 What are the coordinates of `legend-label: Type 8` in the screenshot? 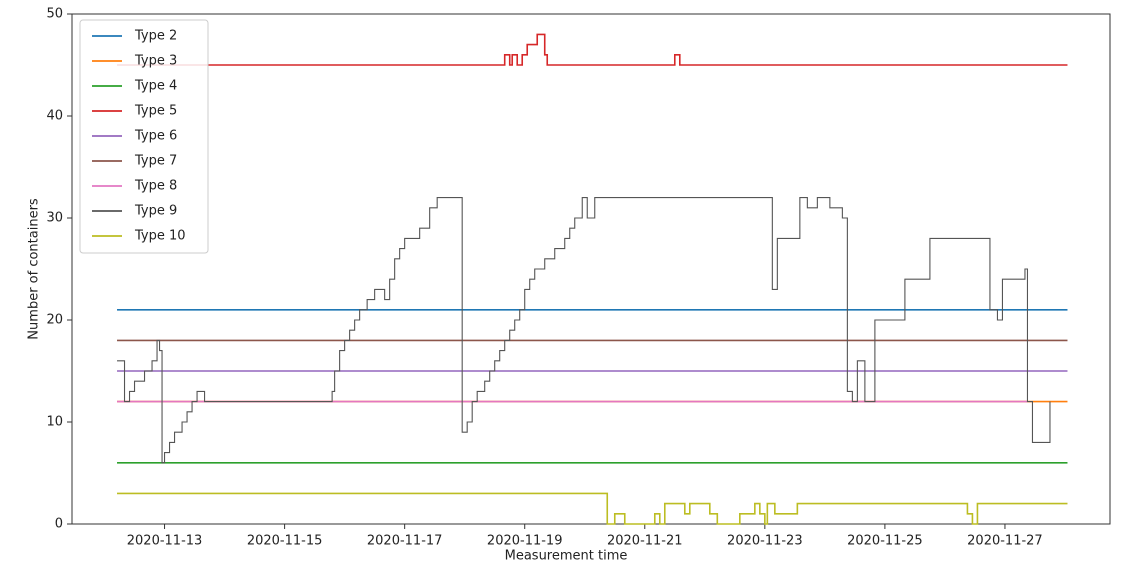 It's located at (155, 186).